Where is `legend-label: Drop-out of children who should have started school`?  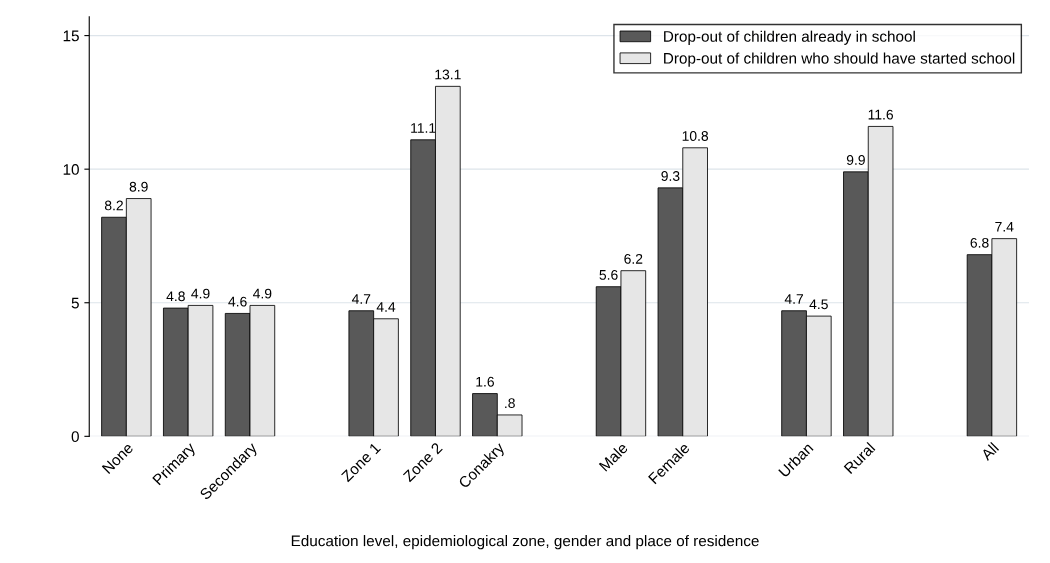
legend-label: Drop-out of children who should have started school is located at coordinates (839, 59).